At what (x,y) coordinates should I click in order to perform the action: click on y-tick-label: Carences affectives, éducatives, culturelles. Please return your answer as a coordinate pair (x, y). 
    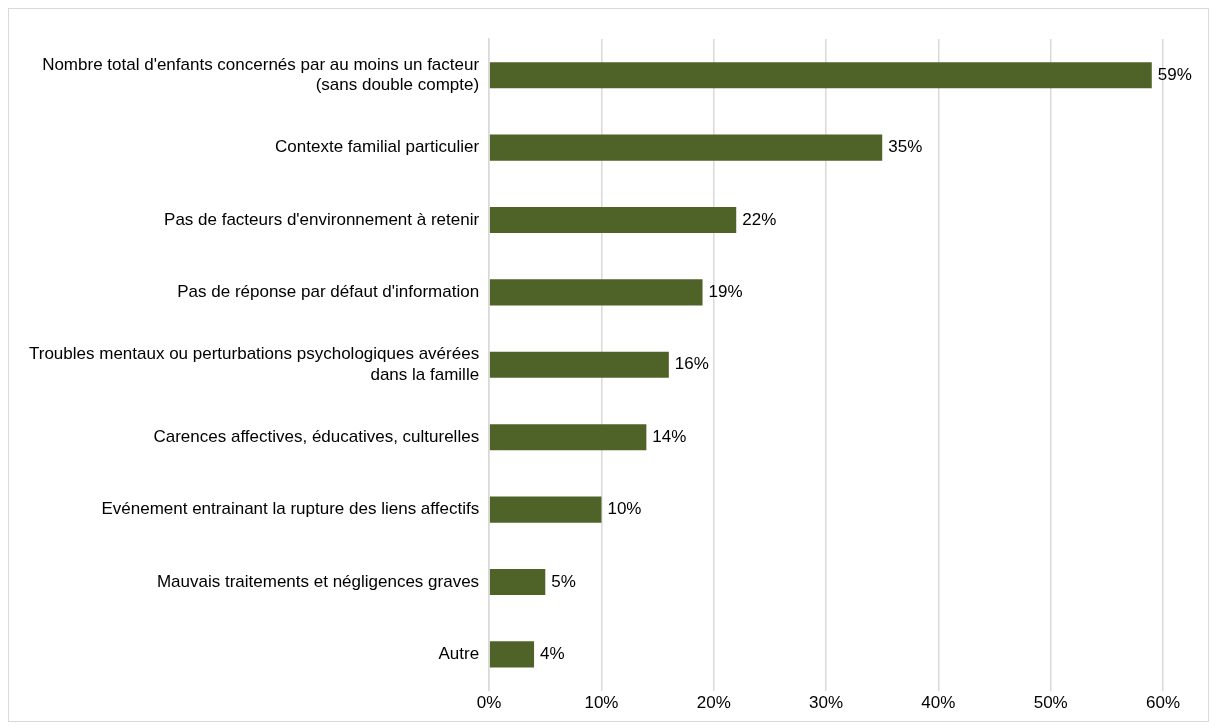
    Looking at the image, I should click on (316, 436).